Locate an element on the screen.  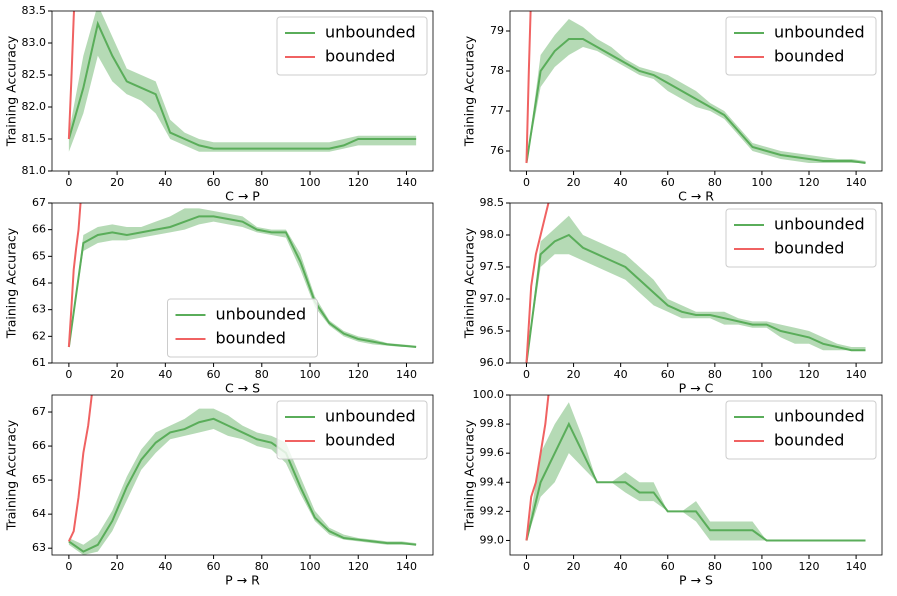
y-tick-label: 96.5 is located at coordinates (492, 330).